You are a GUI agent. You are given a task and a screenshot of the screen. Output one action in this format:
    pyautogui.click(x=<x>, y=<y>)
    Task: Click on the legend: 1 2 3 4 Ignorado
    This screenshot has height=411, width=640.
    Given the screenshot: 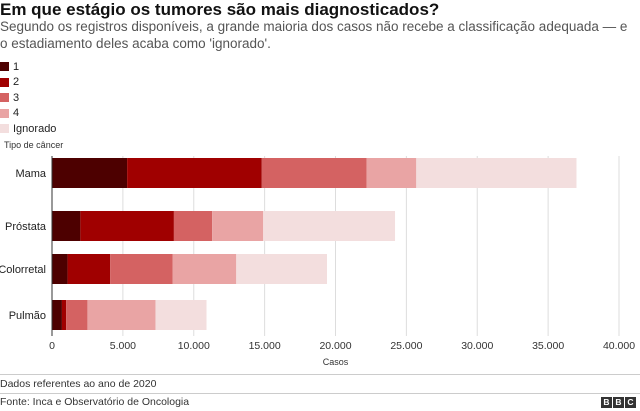 What is the action you would take?
    pyautogui.click(x=28, y=98)
    